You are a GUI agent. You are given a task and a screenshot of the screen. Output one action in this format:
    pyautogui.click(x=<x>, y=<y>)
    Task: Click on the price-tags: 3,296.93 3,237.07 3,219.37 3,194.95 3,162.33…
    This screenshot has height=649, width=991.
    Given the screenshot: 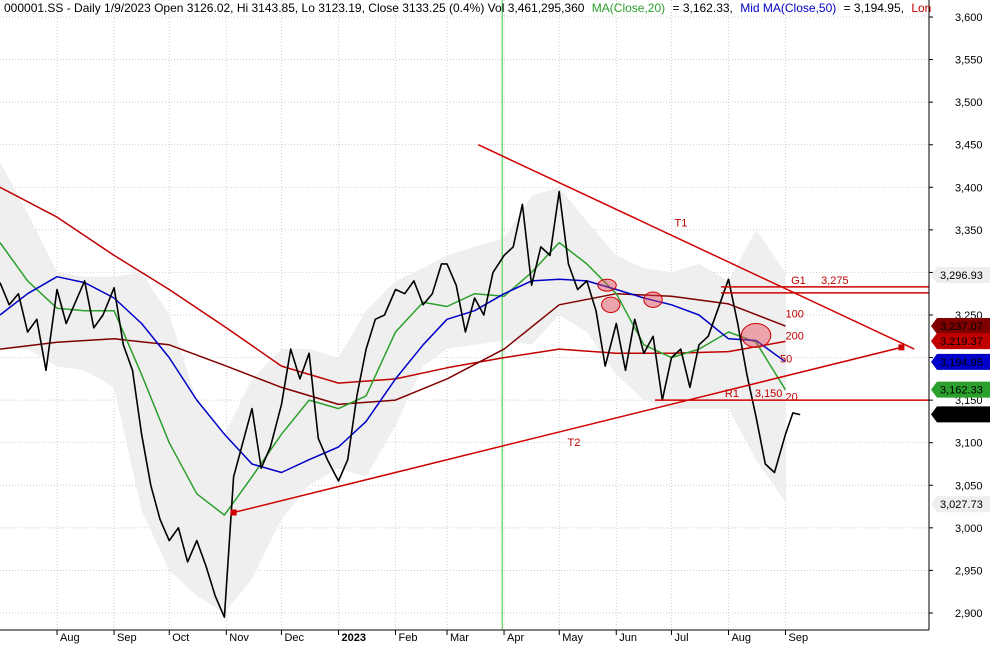 What is the action you would take?
    pyautogui.click(x=960, y=390)
    